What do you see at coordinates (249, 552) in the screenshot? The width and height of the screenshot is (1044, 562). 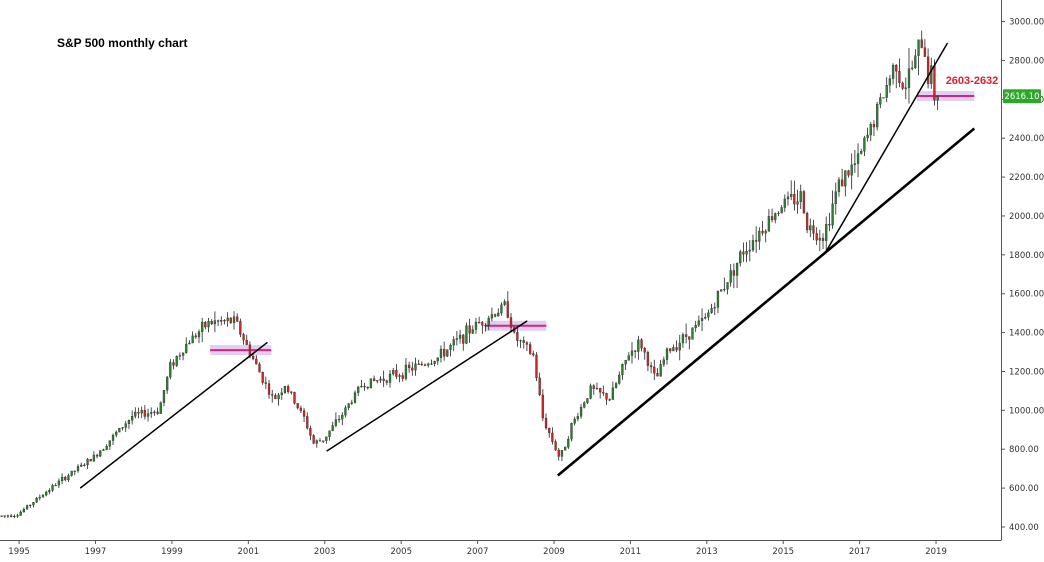 I see `x-tick-label: 2001` at bounding box center [249, 552].